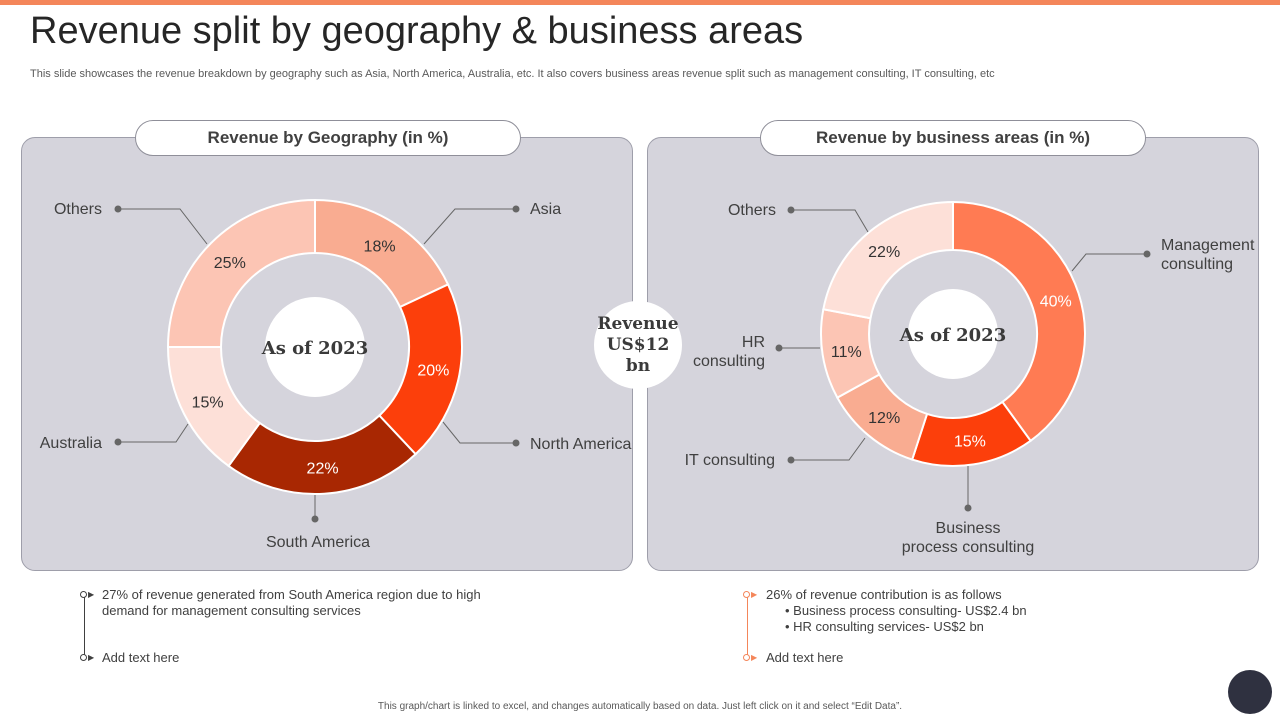  What do you see at coordinates (516, 209) in the screenshot?
I see `leader-dot-asia` at bounding box center [516, 209].